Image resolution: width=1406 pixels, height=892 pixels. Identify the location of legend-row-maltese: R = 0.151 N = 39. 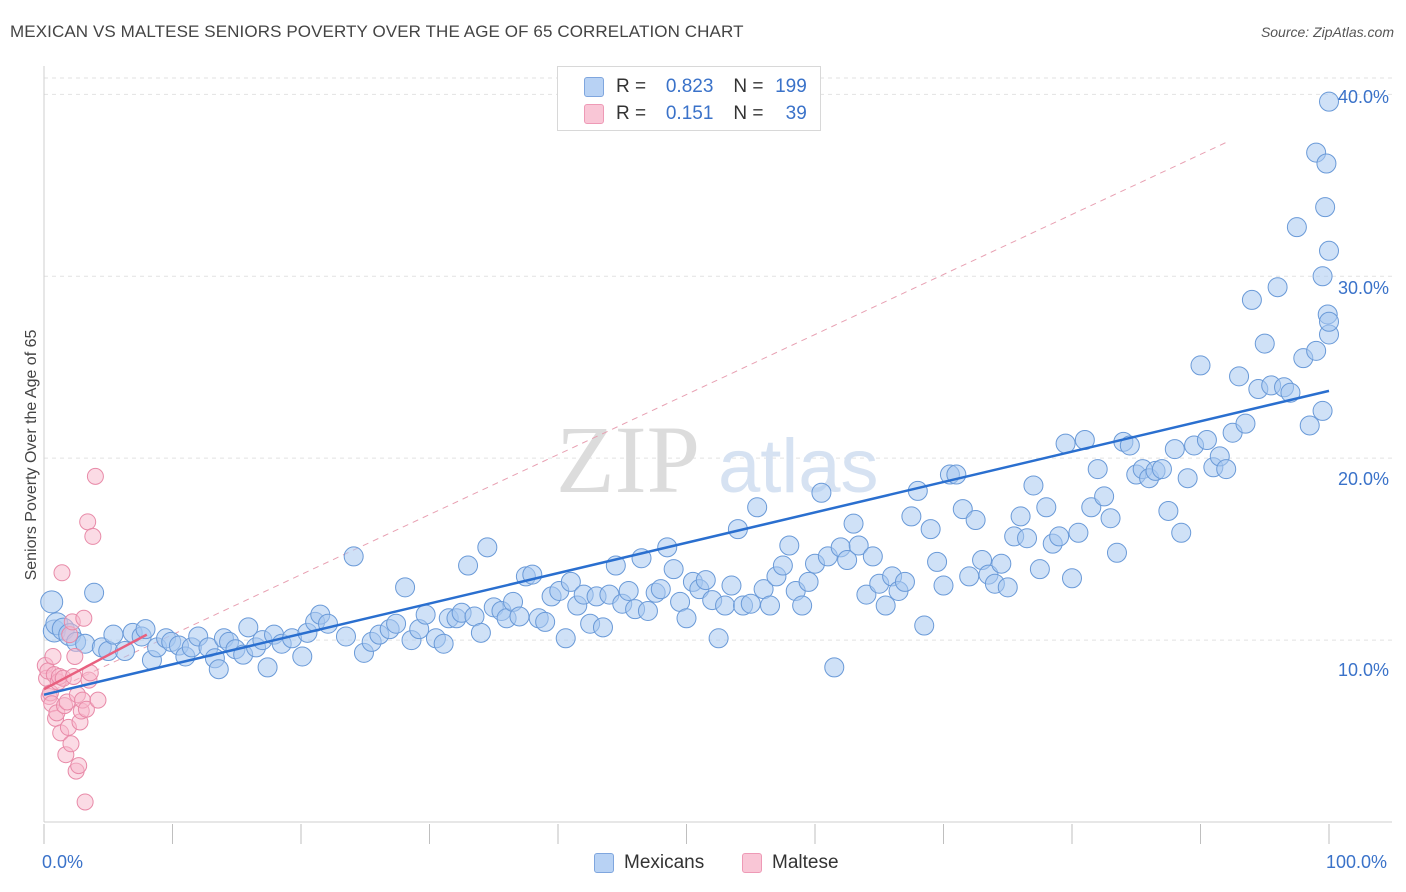
(695, 114).